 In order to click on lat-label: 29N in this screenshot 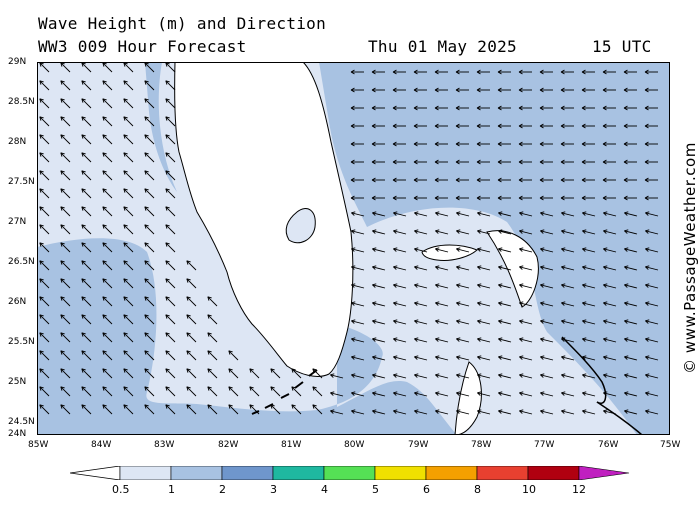, I will do `click(17, 62)`.